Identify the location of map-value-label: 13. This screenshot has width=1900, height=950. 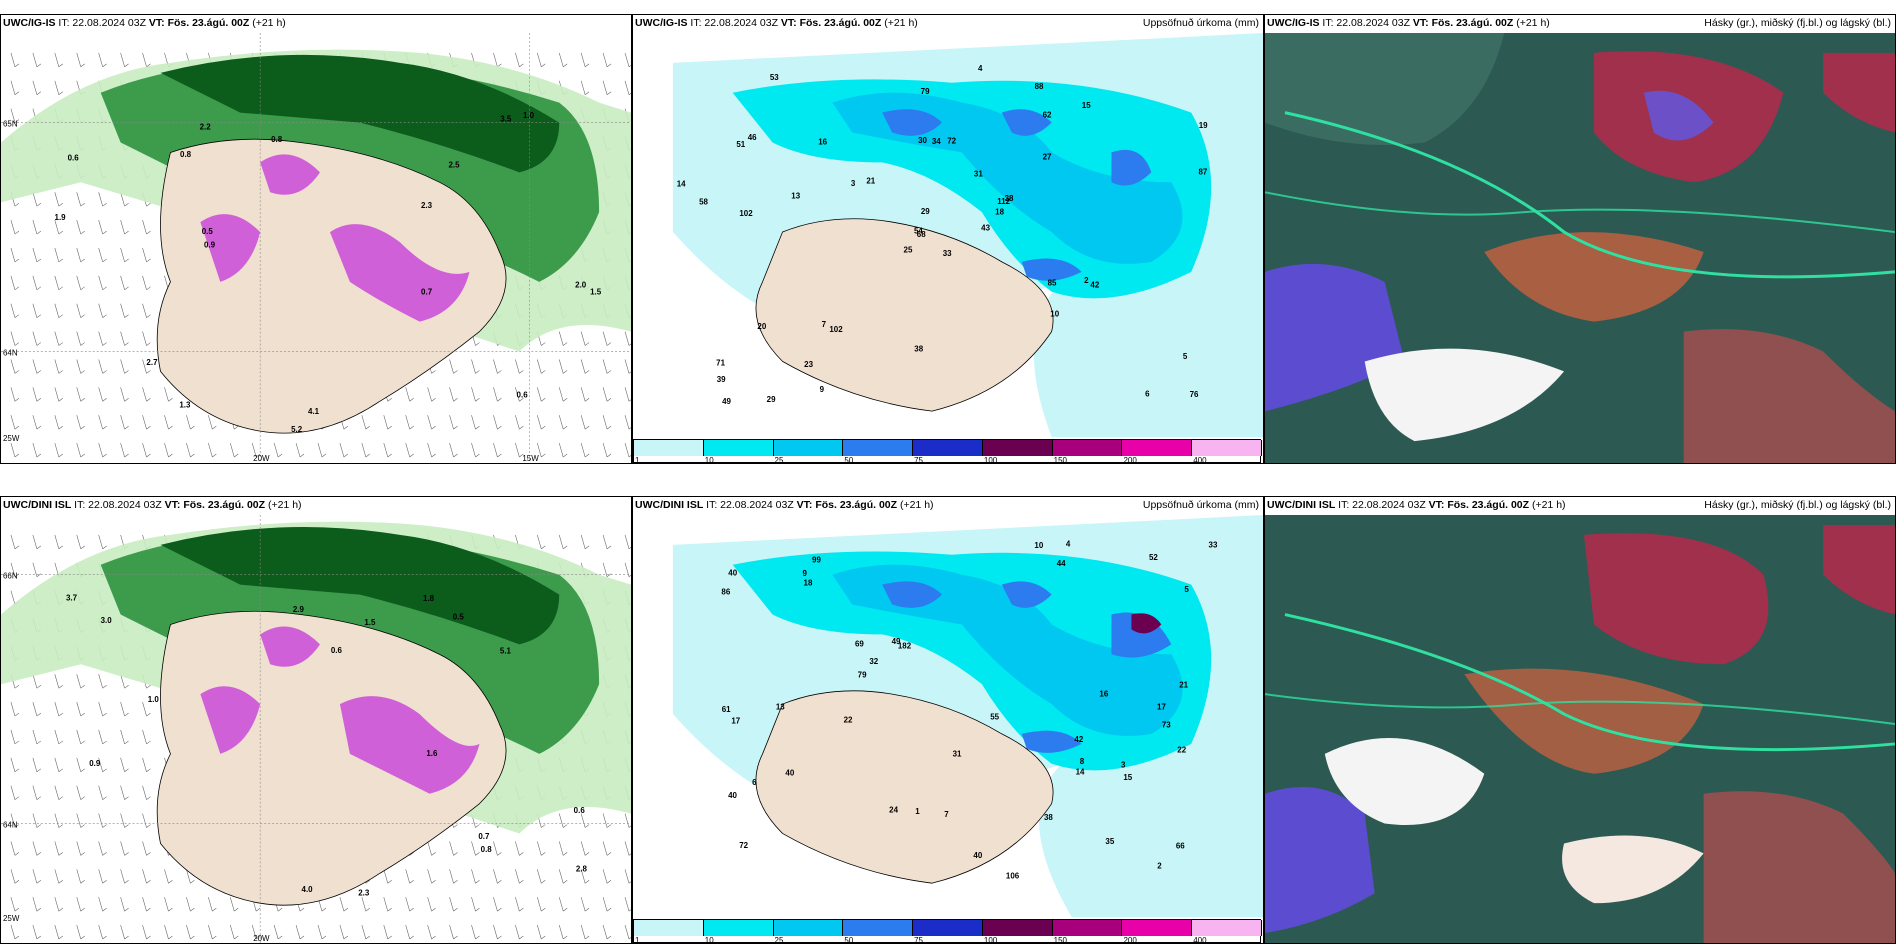
(780, 706).